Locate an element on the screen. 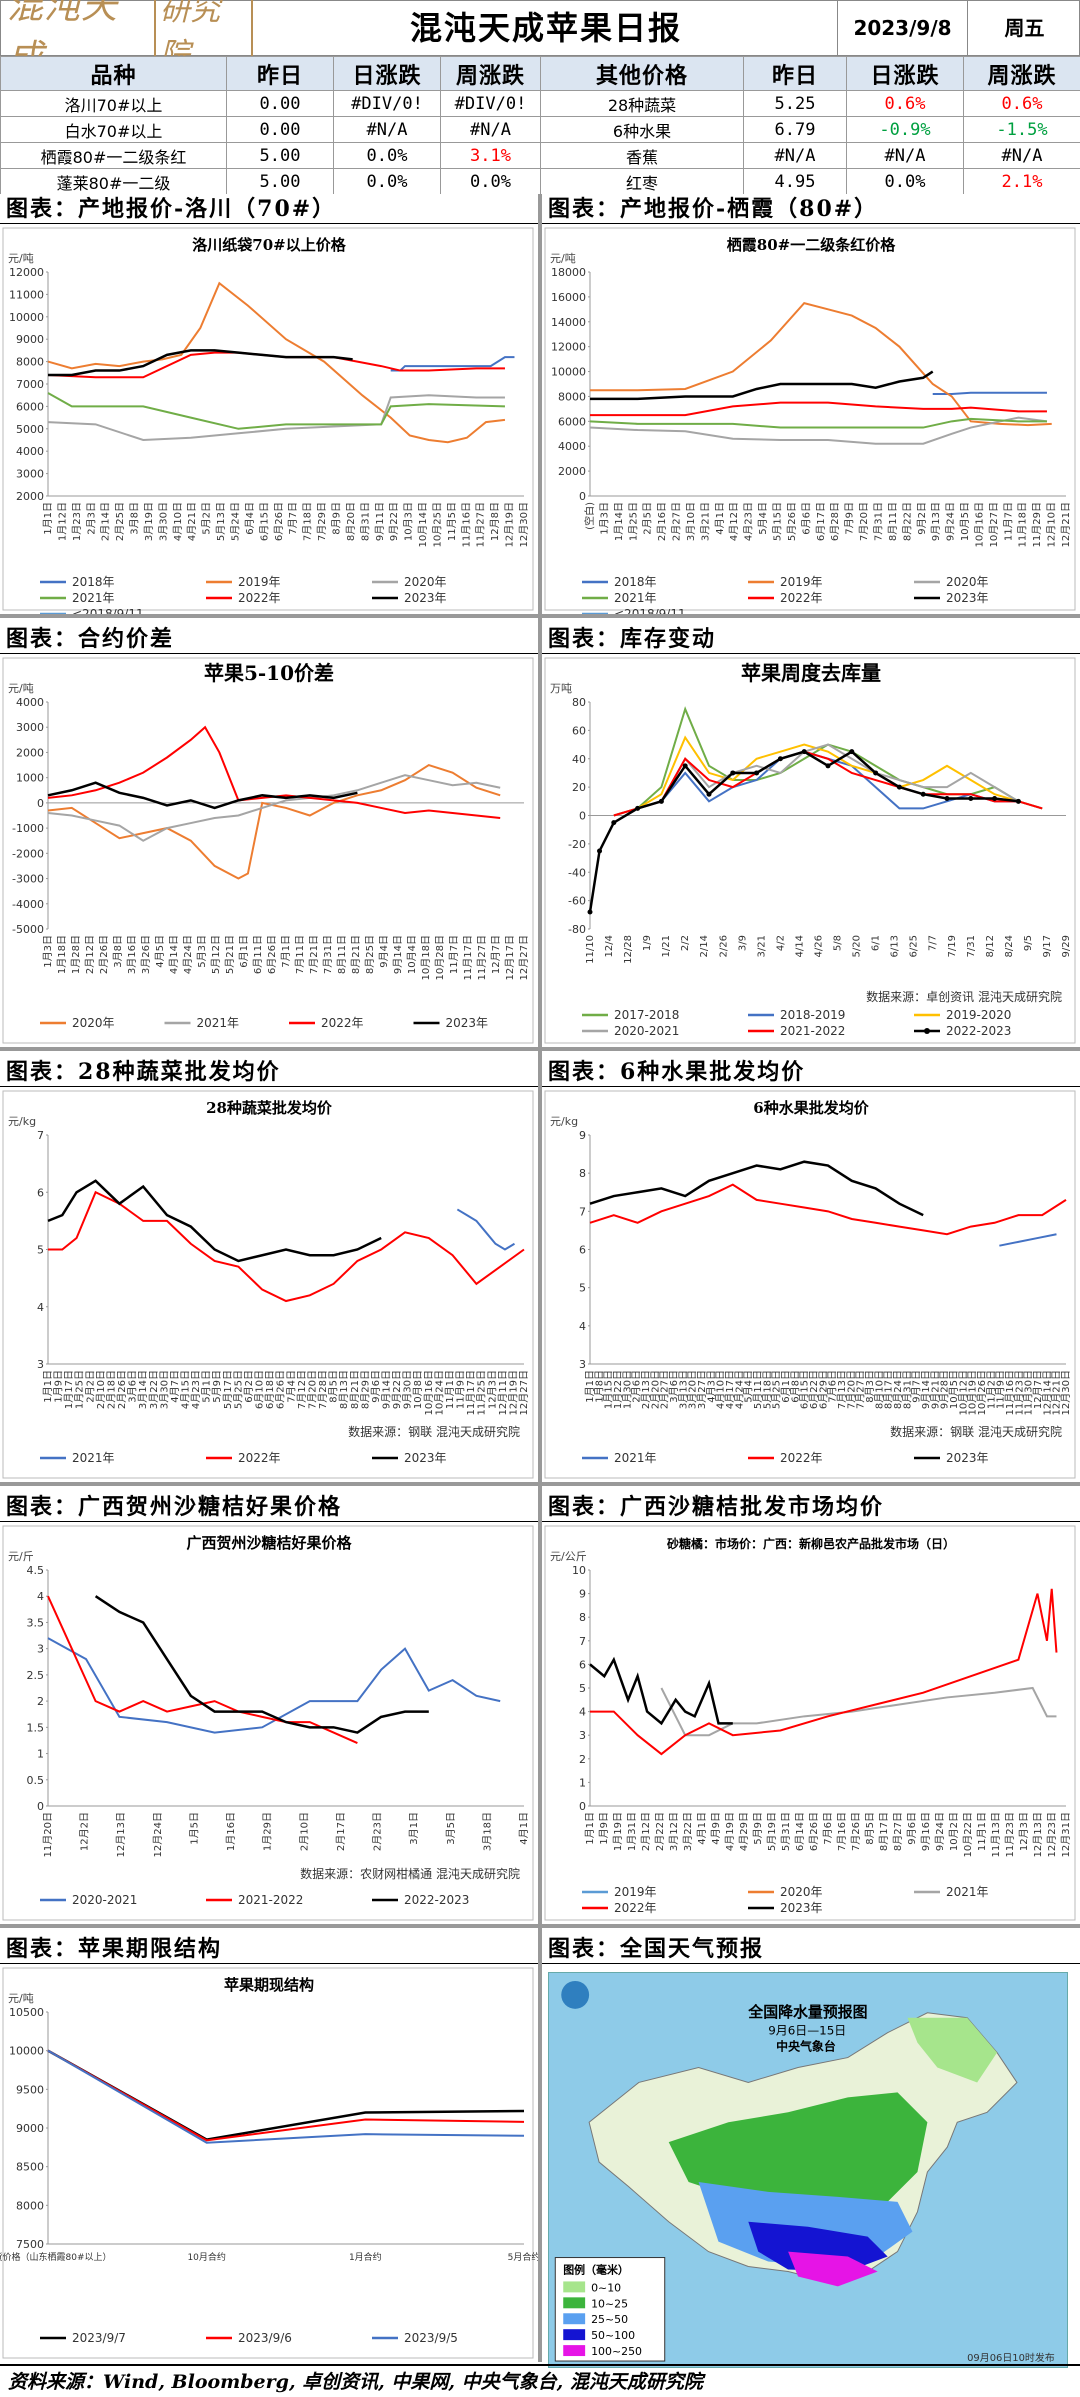 This screenshot has width=1080, height=2397. x-tick-label: 12月19日 is located at coordinates (510, 524).